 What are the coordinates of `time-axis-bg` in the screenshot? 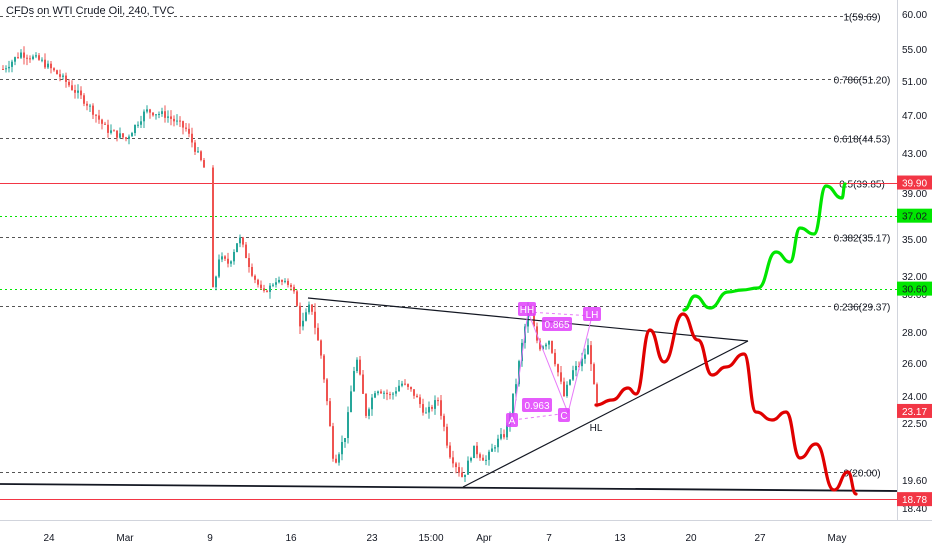 It's located at (466, 535).